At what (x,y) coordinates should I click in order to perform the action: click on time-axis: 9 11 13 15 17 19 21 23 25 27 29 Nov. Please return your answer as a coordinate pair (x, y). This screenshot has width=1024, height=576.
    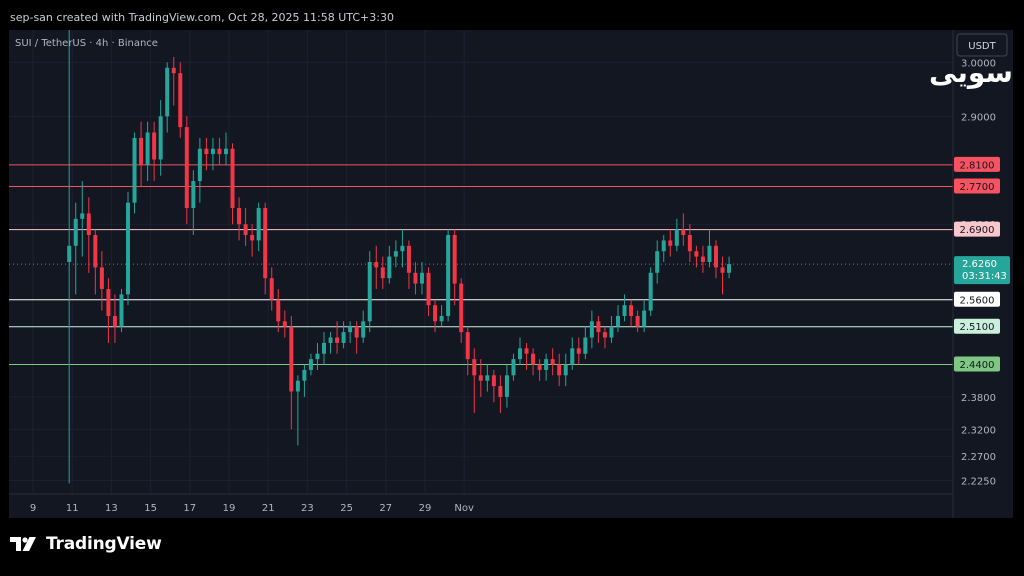
    Looking at the image, I should click on (252, 508).